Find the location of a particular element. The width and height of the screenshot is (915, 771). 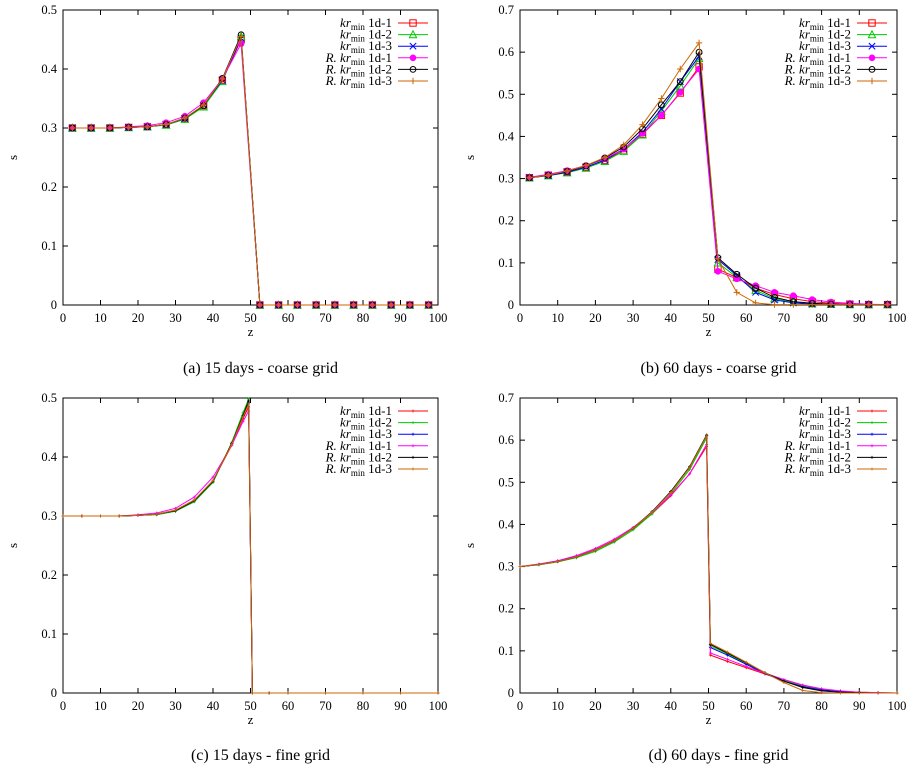

y-axis-label: s is located at coordinates (469, 545).